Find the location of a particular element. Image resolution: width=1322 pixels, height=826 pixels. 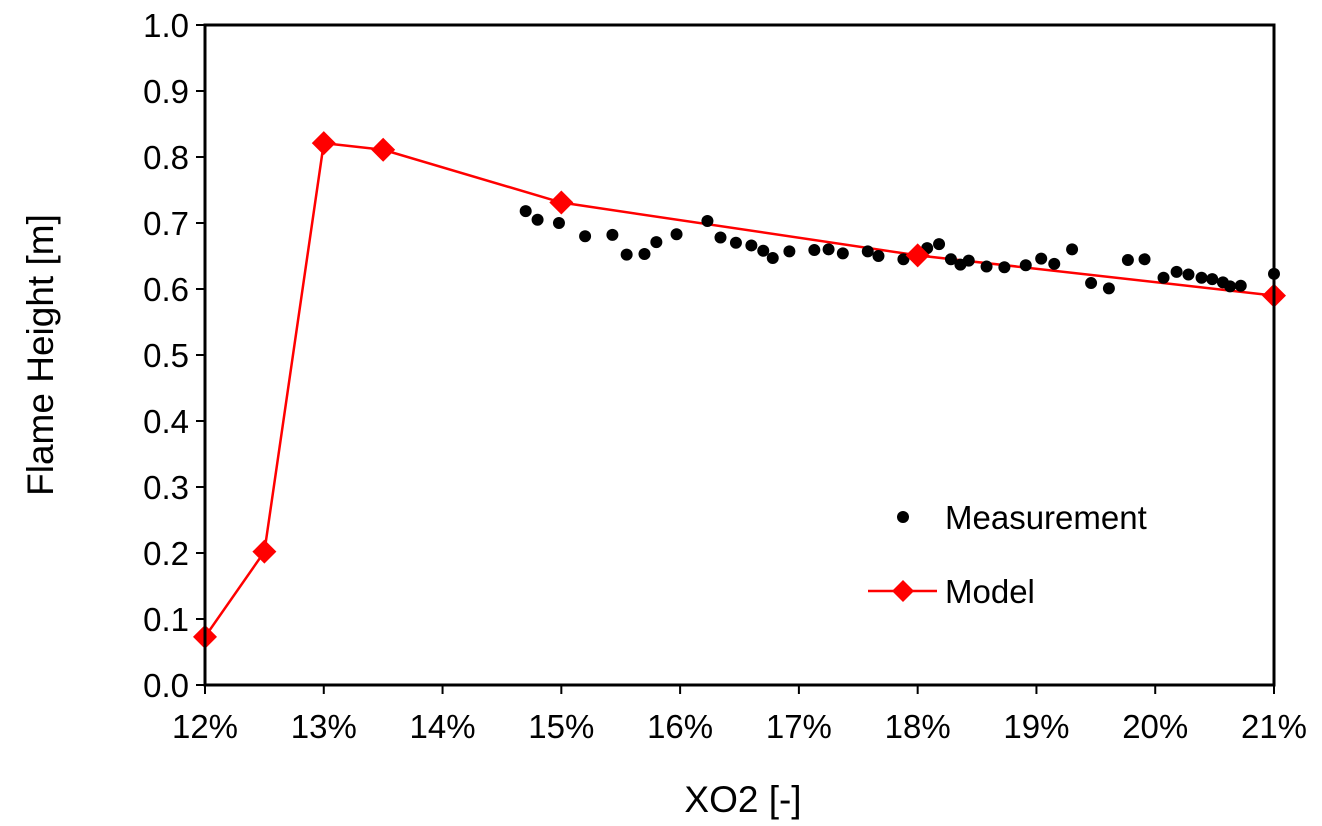

measurement-layer is located at coordinates (899, 250).